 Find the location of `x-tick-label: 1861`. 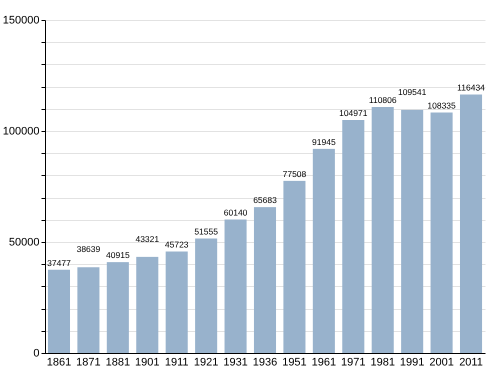

x-tick-label: 1861 is located at coordinates (59, 362).